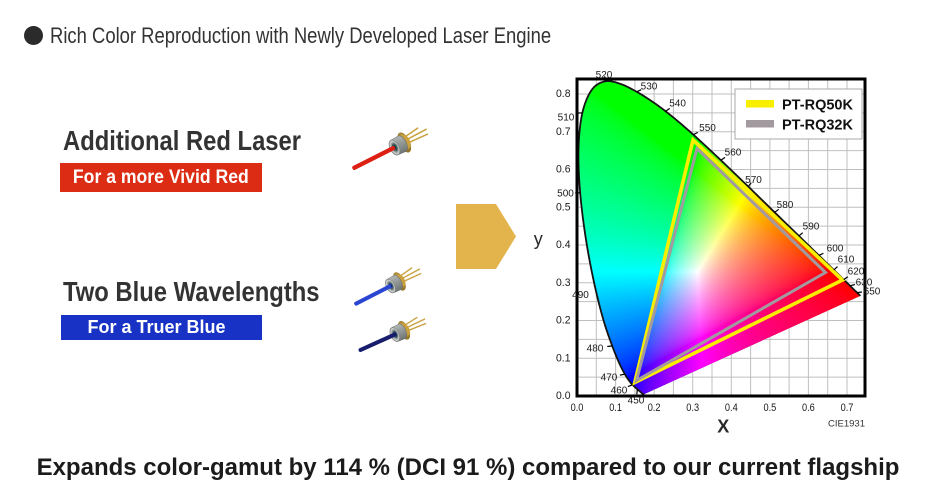 The height and width of the screenshot is (500, 936). What do you see at coordinates (817, 125) in the screenshot?
I see `svg-text: PT-RQ32K` at bounding box center [817, 125].